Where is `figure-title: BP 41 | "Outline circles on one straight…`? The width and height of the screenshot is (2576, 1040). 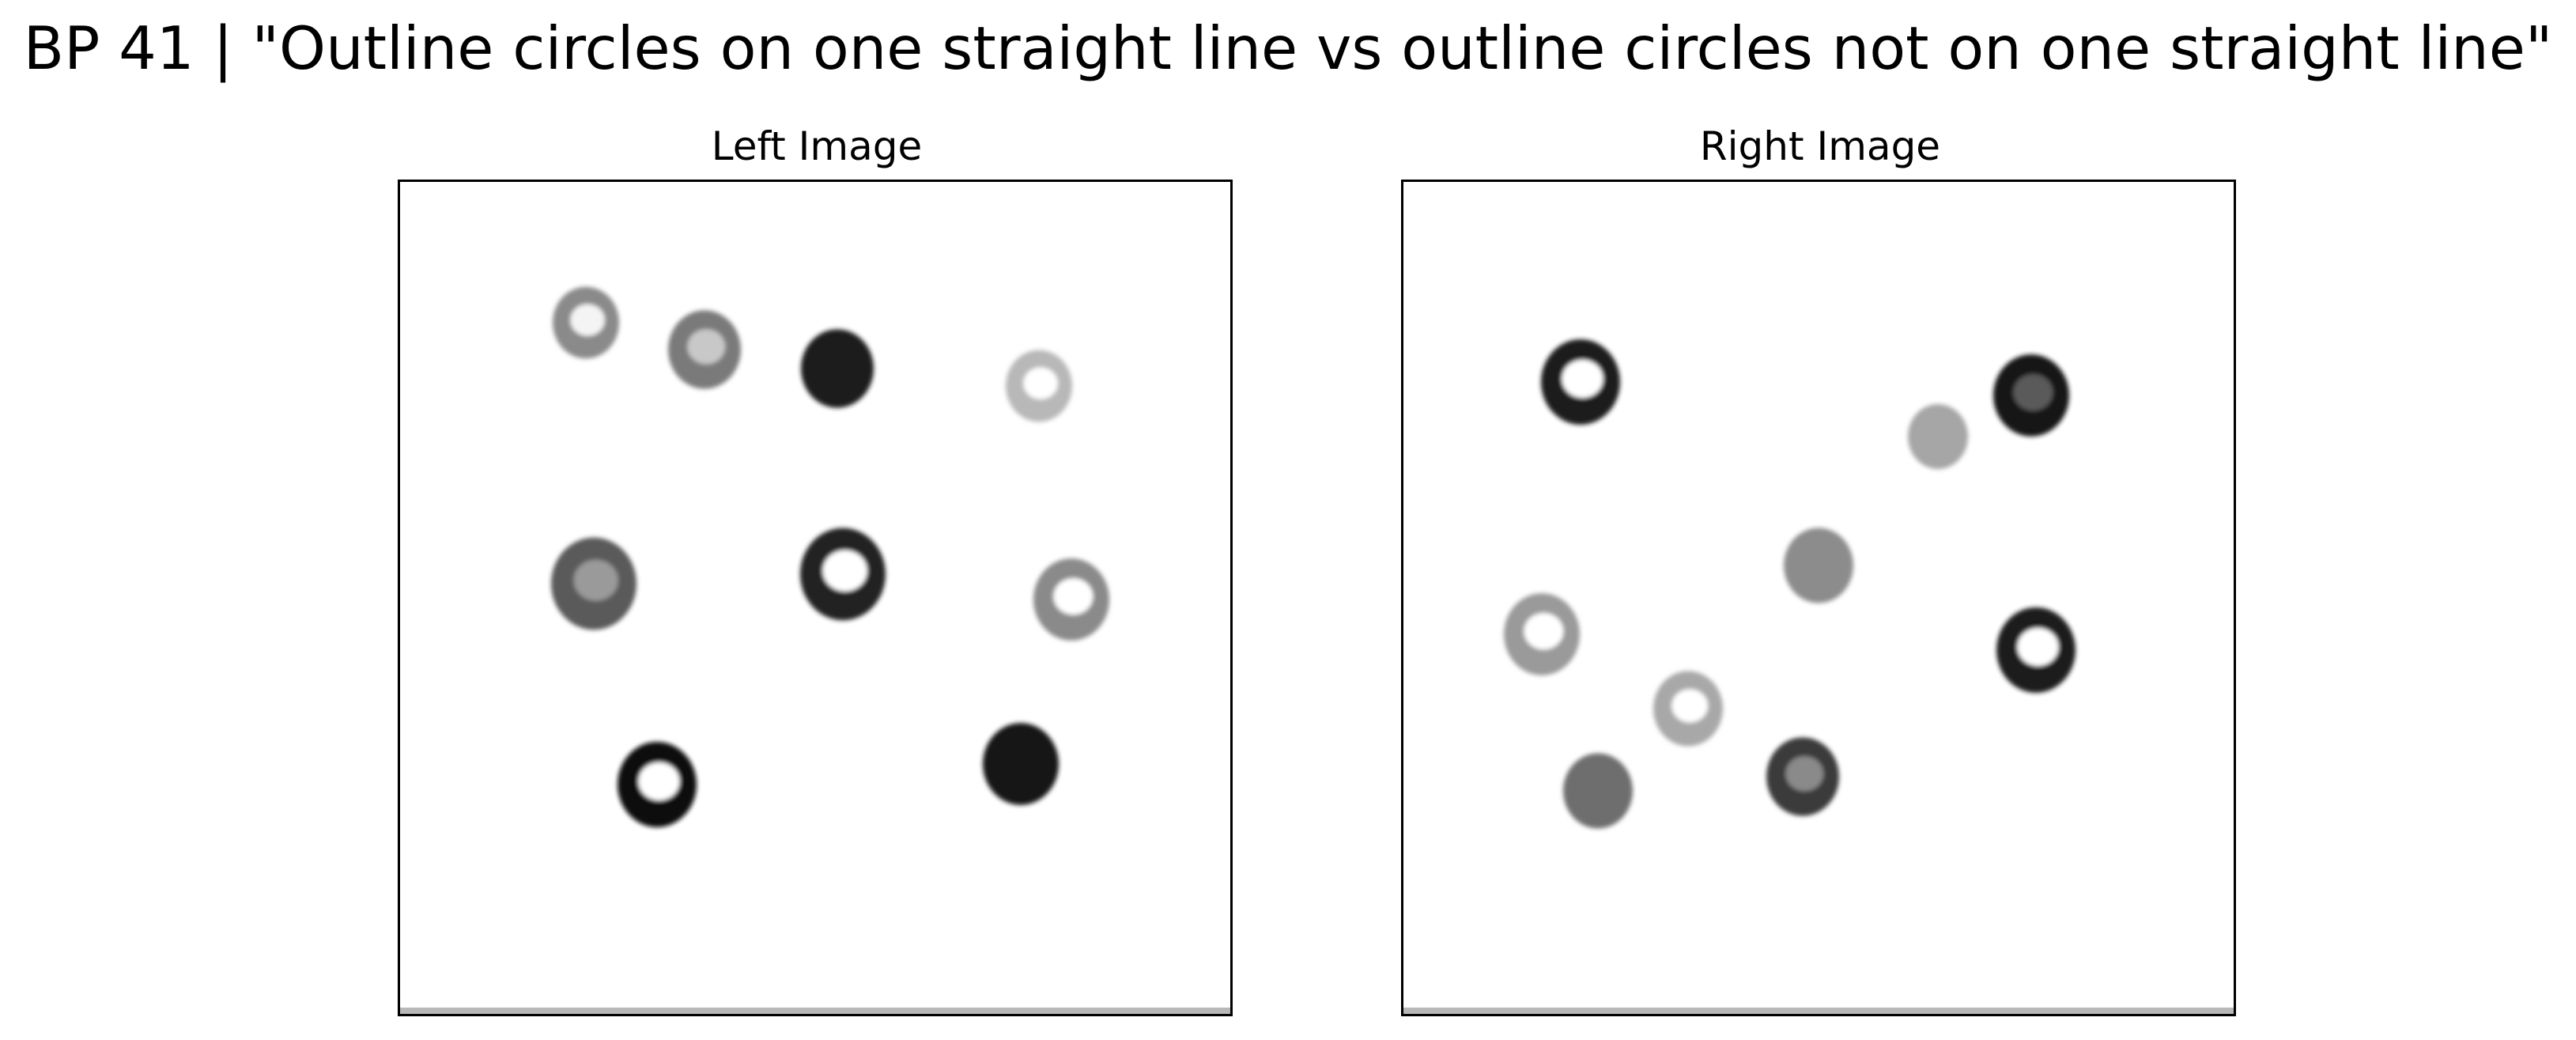
figure-title: BP 41 | "Outline circles on one straight… is located at coordinates (1288, 48).